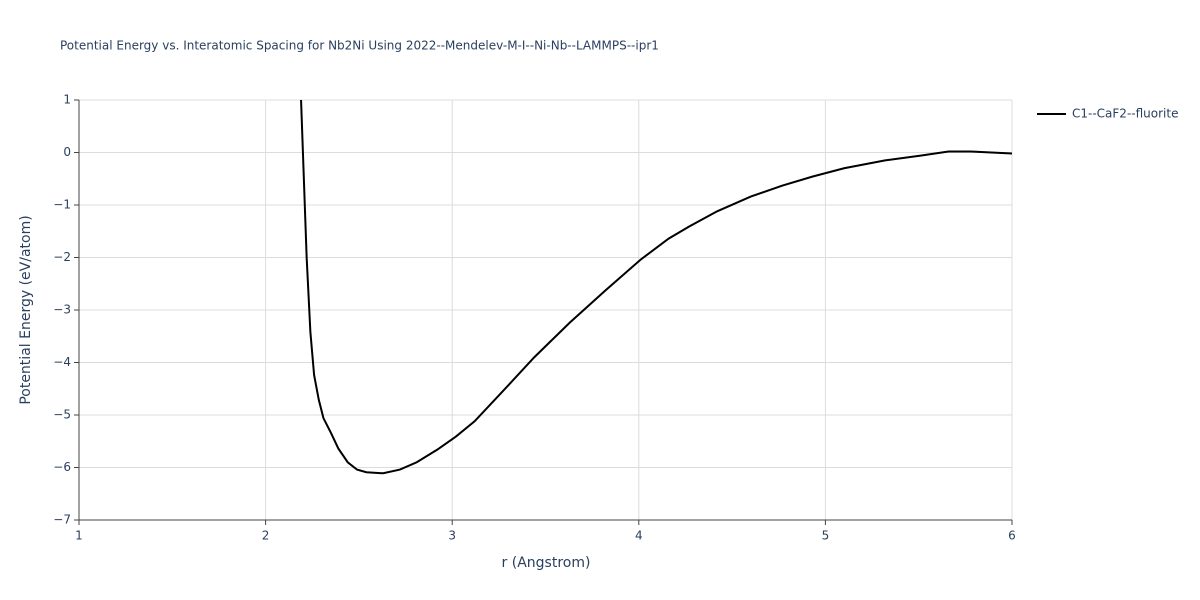 The width and height of the screenshot is (1200, 600). What do you see at coordinates (826, 536) in the screenshot?
I see `x-tick-label: 5` at bounding box center [826, 536].